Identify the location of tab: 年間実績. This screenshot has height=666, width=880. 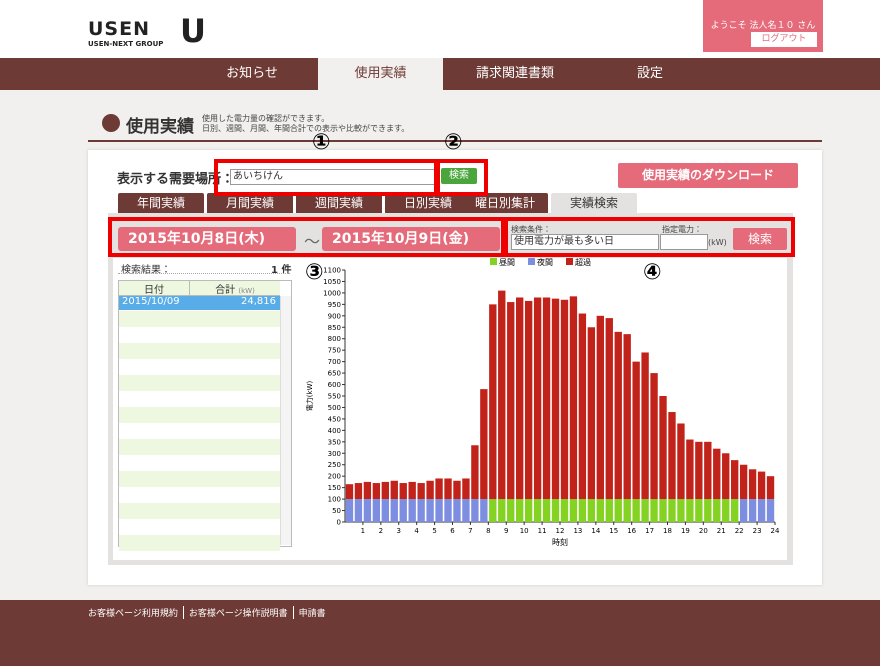
(161, 203).